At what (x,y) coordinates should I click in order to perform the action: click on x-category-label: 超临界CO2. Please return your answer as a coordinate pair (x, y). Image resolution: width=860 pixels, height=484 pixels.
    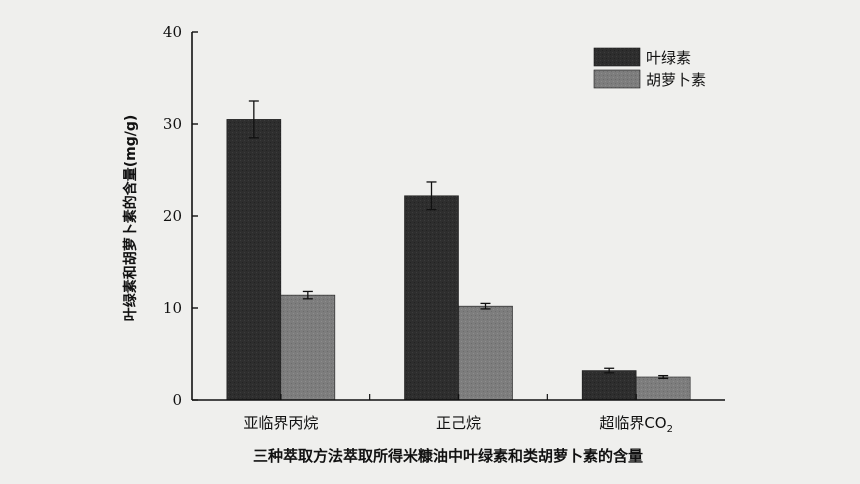
    Looking at the image, I should click on (636, 424).